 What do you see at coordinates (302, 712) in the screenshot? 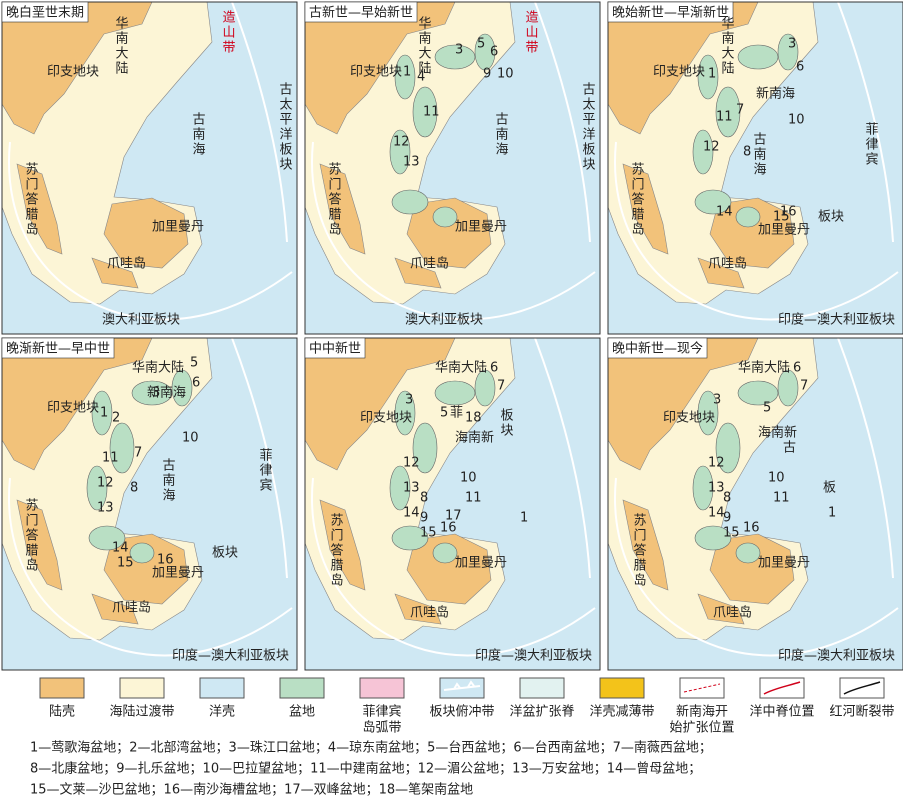
I see `legend-label: 盆地` at bounding box center [302, 712].